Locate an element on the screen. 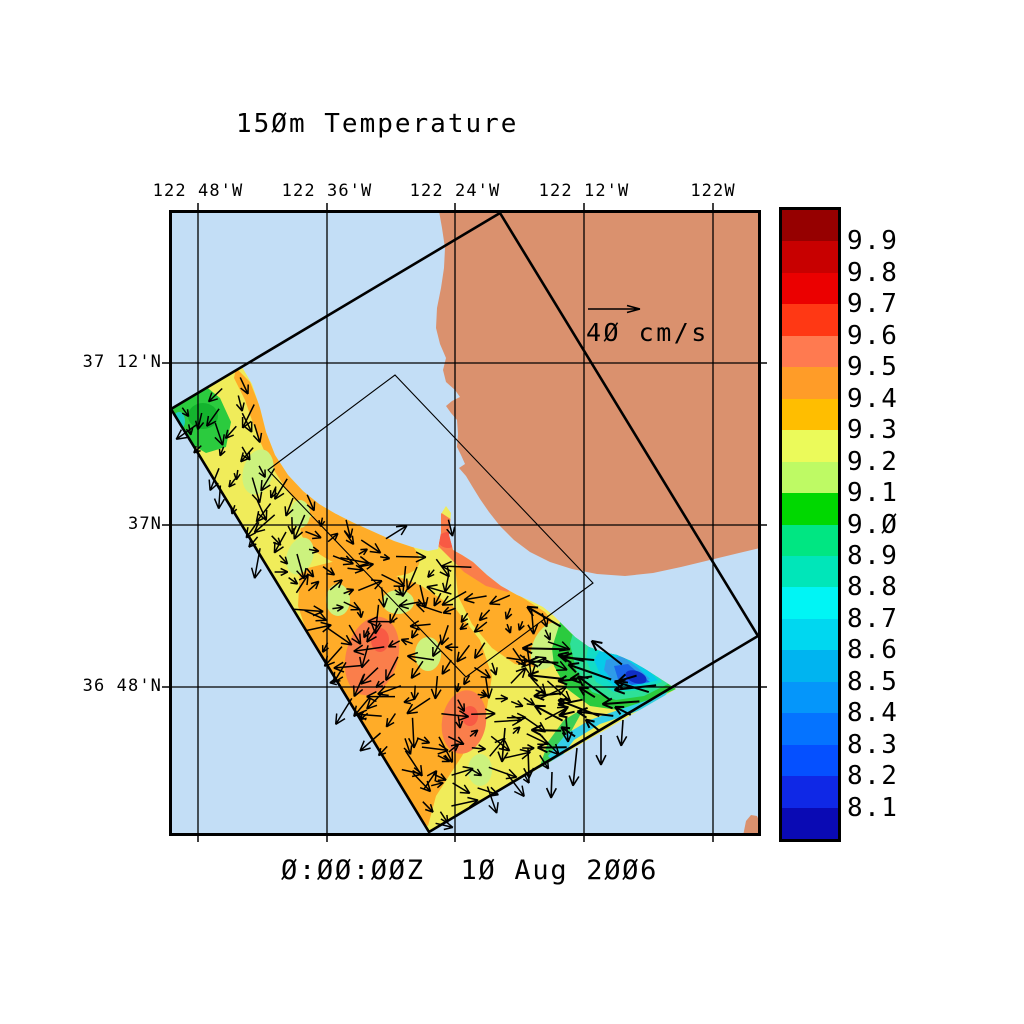 The height and width of the screenshot is (1024, 1024). x-tick-label: 122 36'W is located at coordinates (327, 191).